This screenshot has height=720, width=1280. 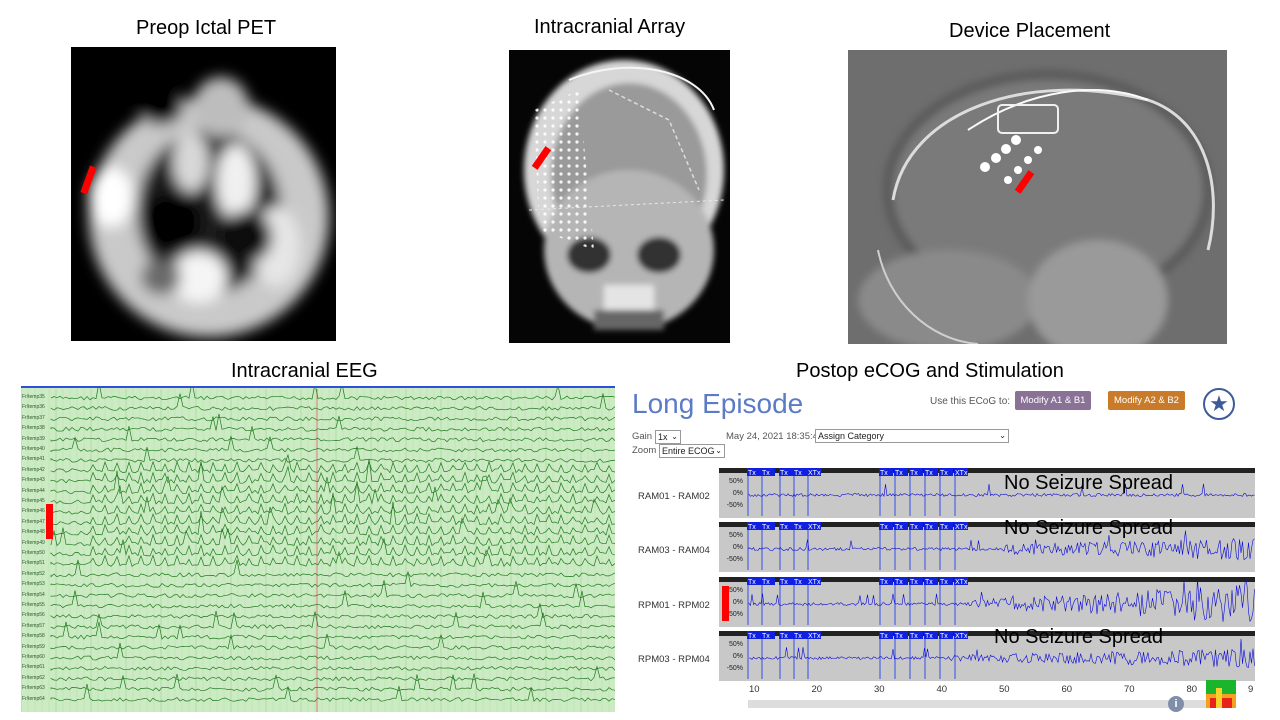 I want to click on eeg-channel-label: Fr/temp44, so click(x=33, y=490).